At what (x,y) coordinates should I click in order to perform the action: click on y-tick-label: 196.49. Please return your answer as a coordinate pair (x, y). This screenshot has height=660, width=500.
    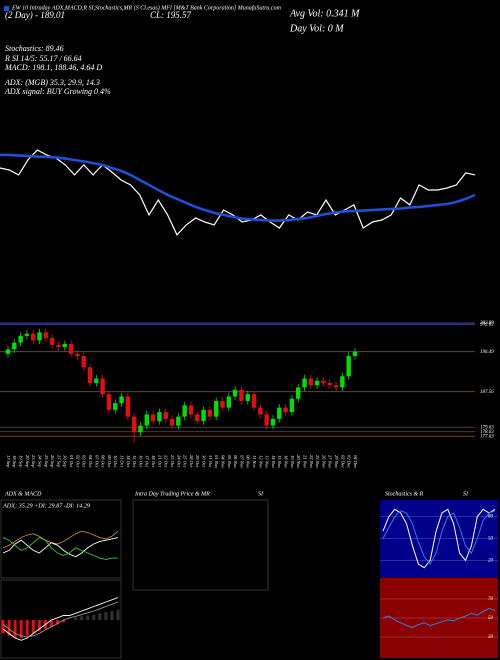
    Looking at the image, I should click on (487, 352).